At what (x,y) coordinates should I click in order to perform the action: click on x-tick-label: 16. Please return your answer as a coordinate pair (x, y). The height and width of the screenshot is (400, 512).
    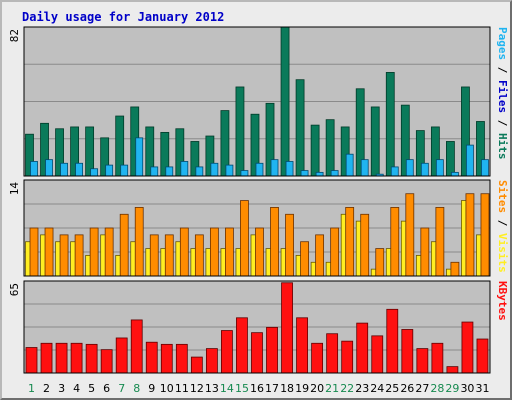
    Looking at the image, I should click on (257, 388).